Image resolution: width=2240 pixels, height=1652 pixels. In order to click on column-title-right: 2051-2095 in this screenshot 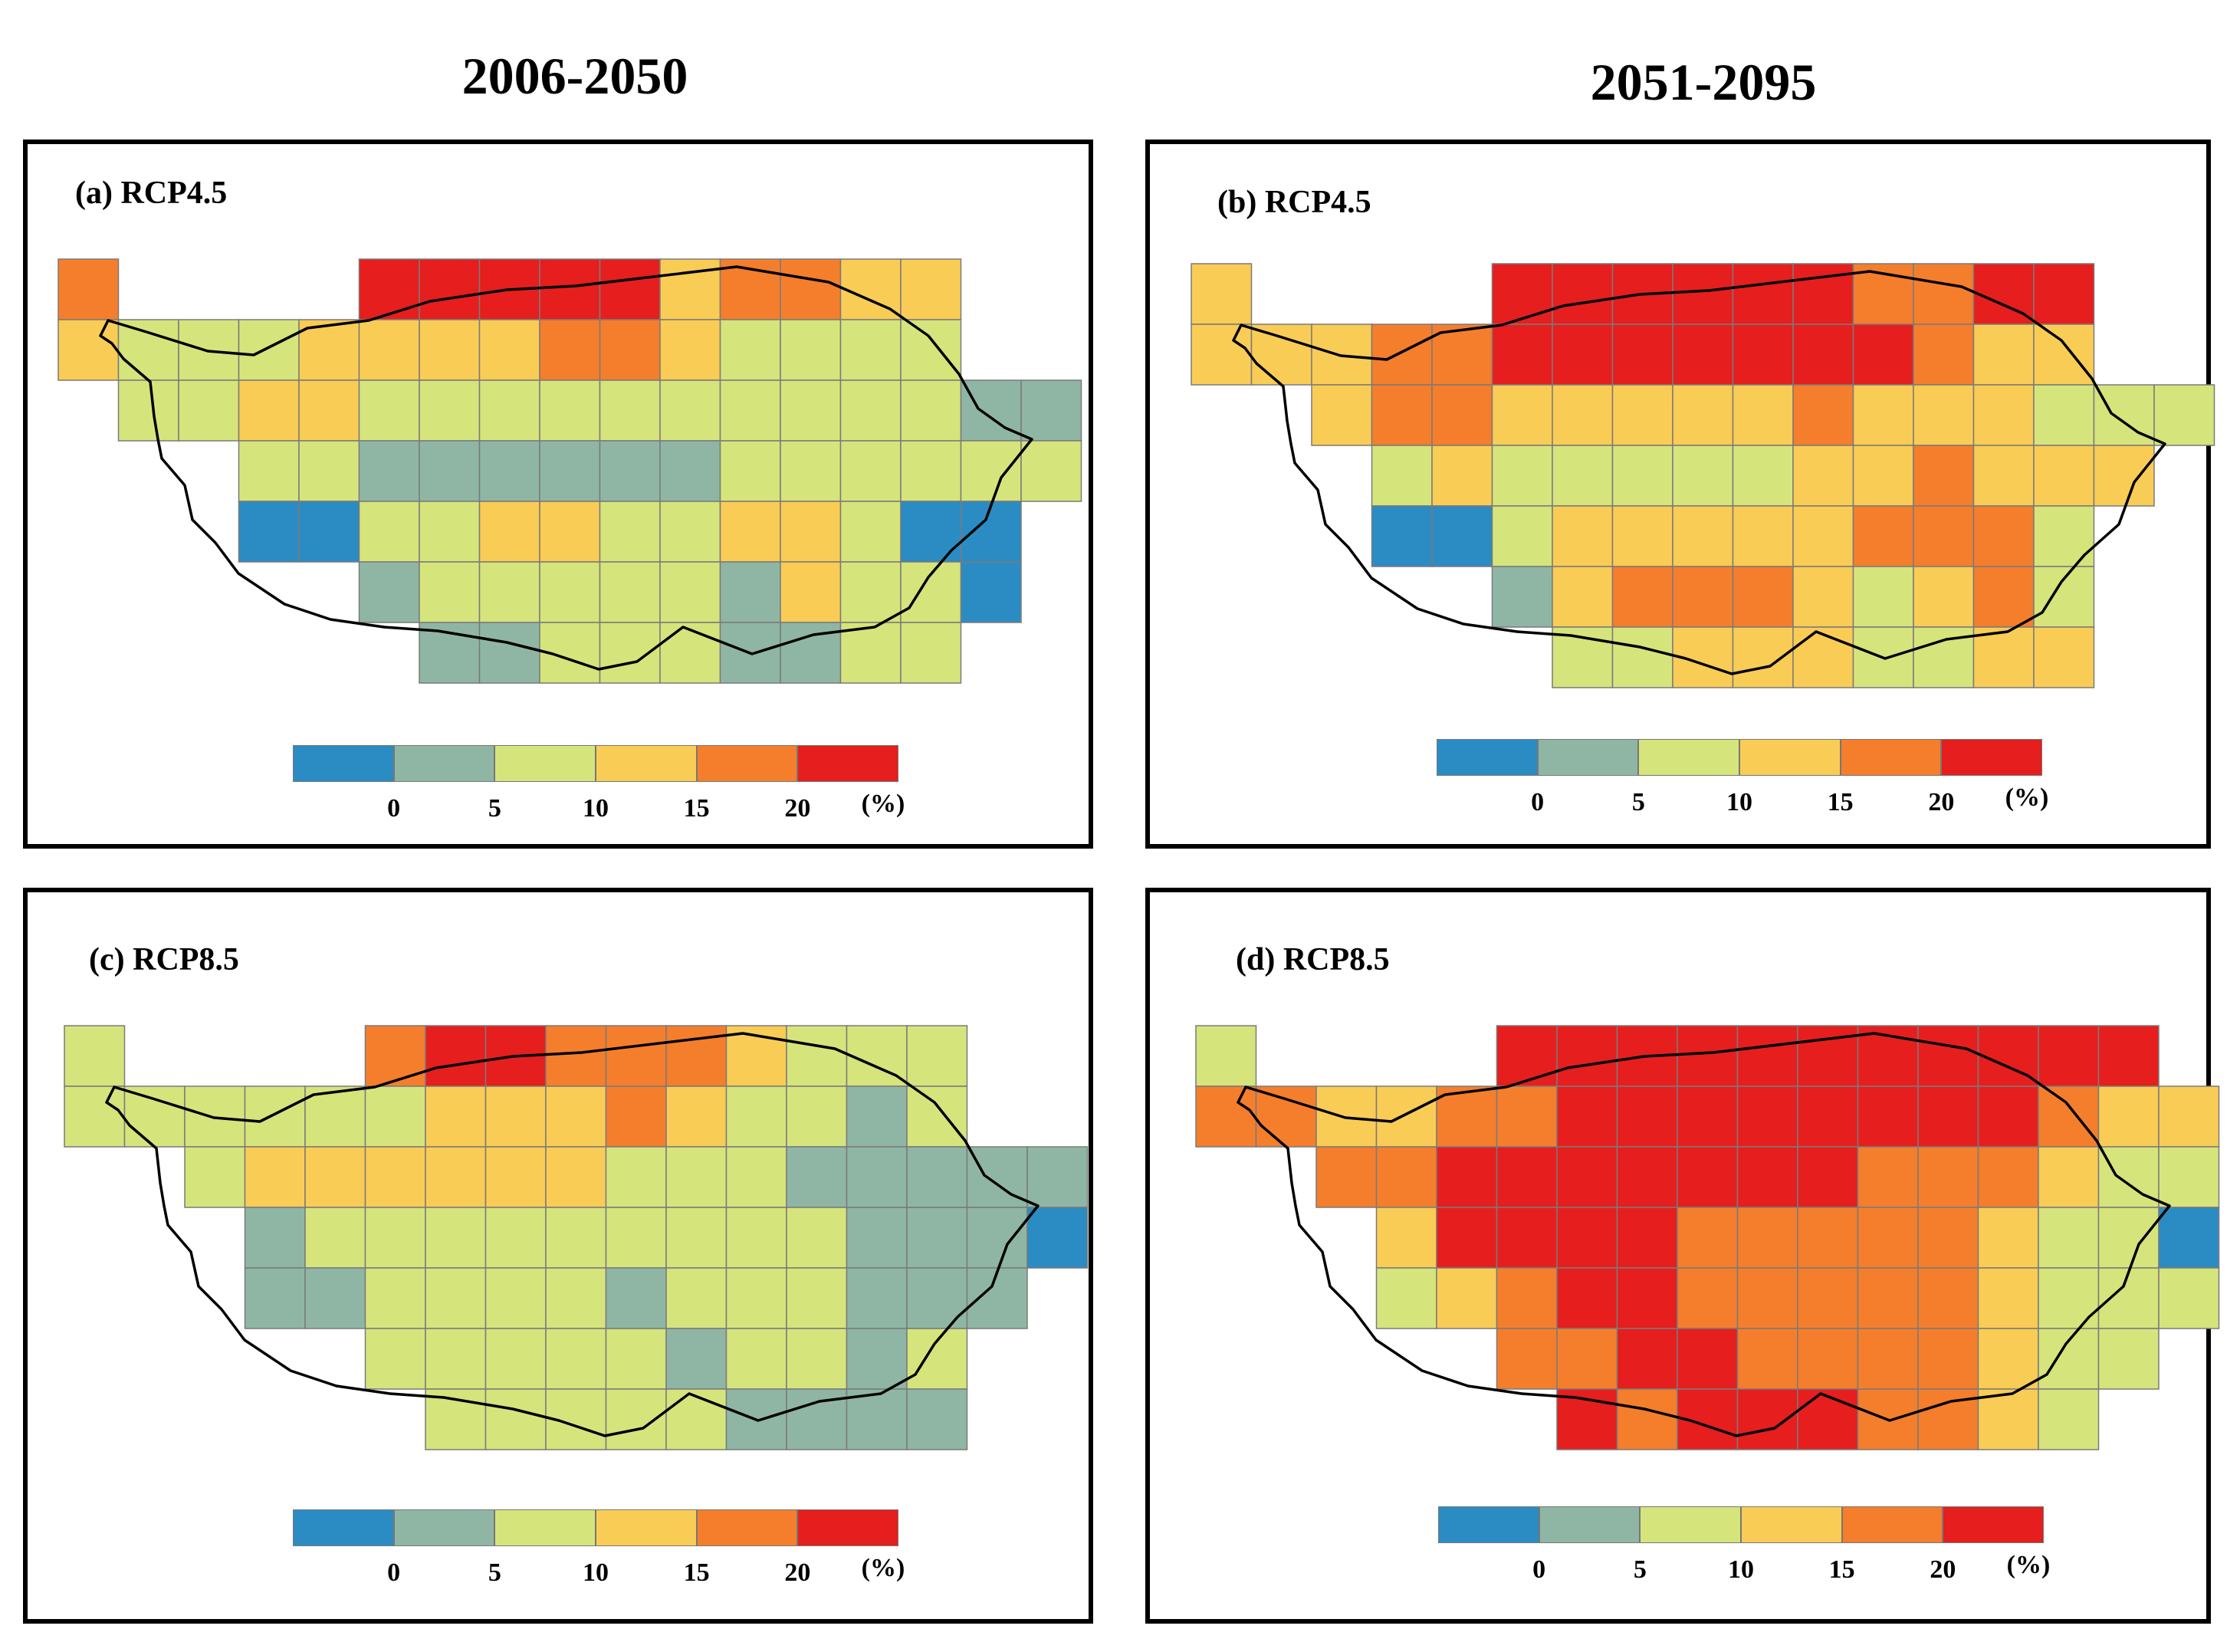, I will do `click(1703, 82)`.